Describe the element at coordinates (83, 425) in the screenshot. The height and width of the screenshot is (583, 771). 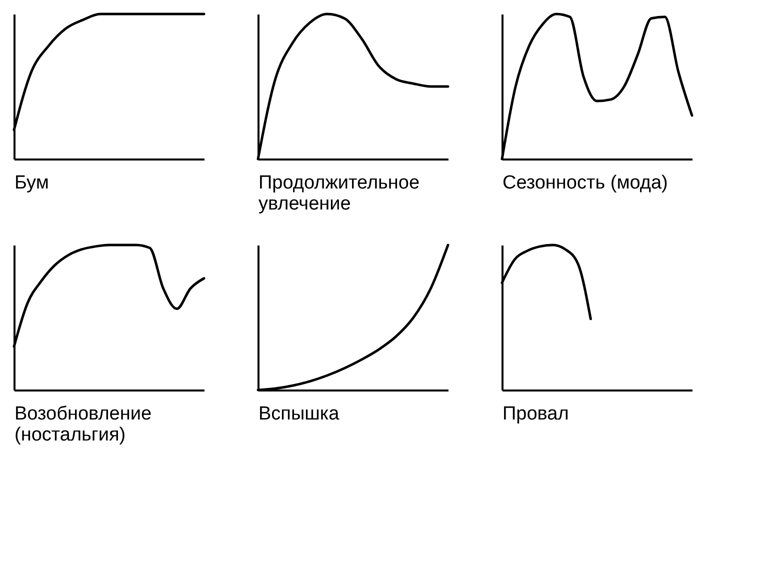
I see `x-axis-title: Возобновление (ностальгия)` at that location.